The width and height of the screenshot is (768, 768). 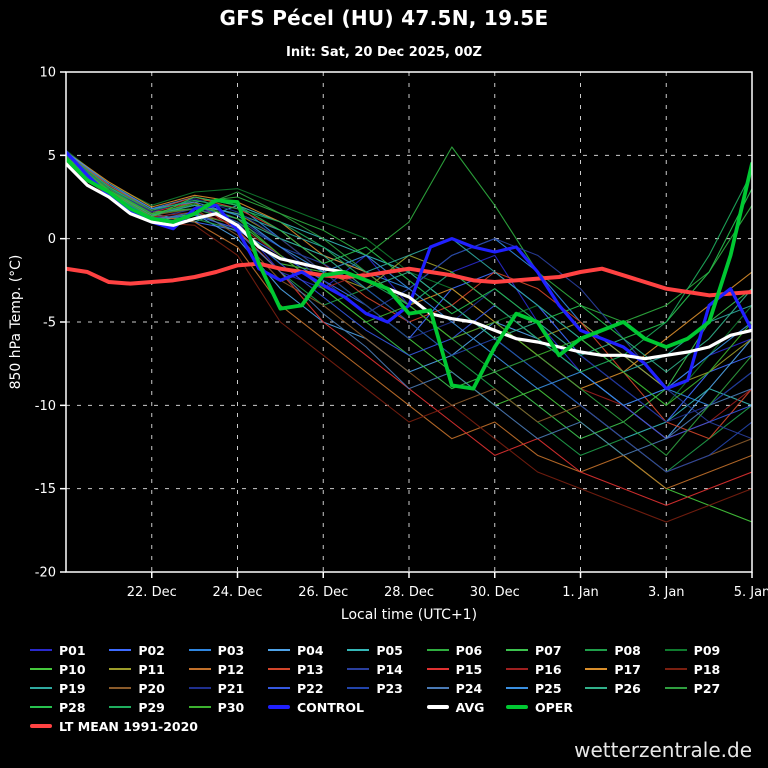 What do you see at coordinates (384, 18) in the screenshot?
I see `chart-title: GFS Pécel (HU) 47.5N, 19.5E` at bounding box center [384, 18].